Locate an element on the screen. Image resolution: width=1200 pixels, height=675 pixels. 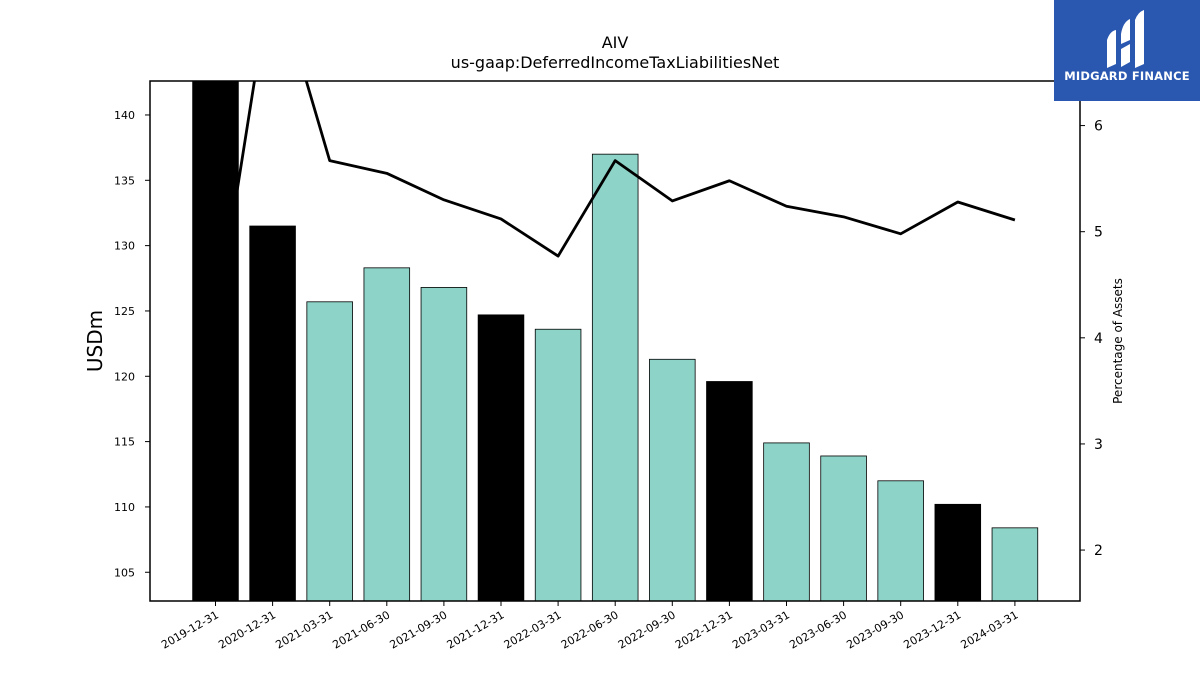
y-tick-label: 105 is located at coordinates (124, 572).